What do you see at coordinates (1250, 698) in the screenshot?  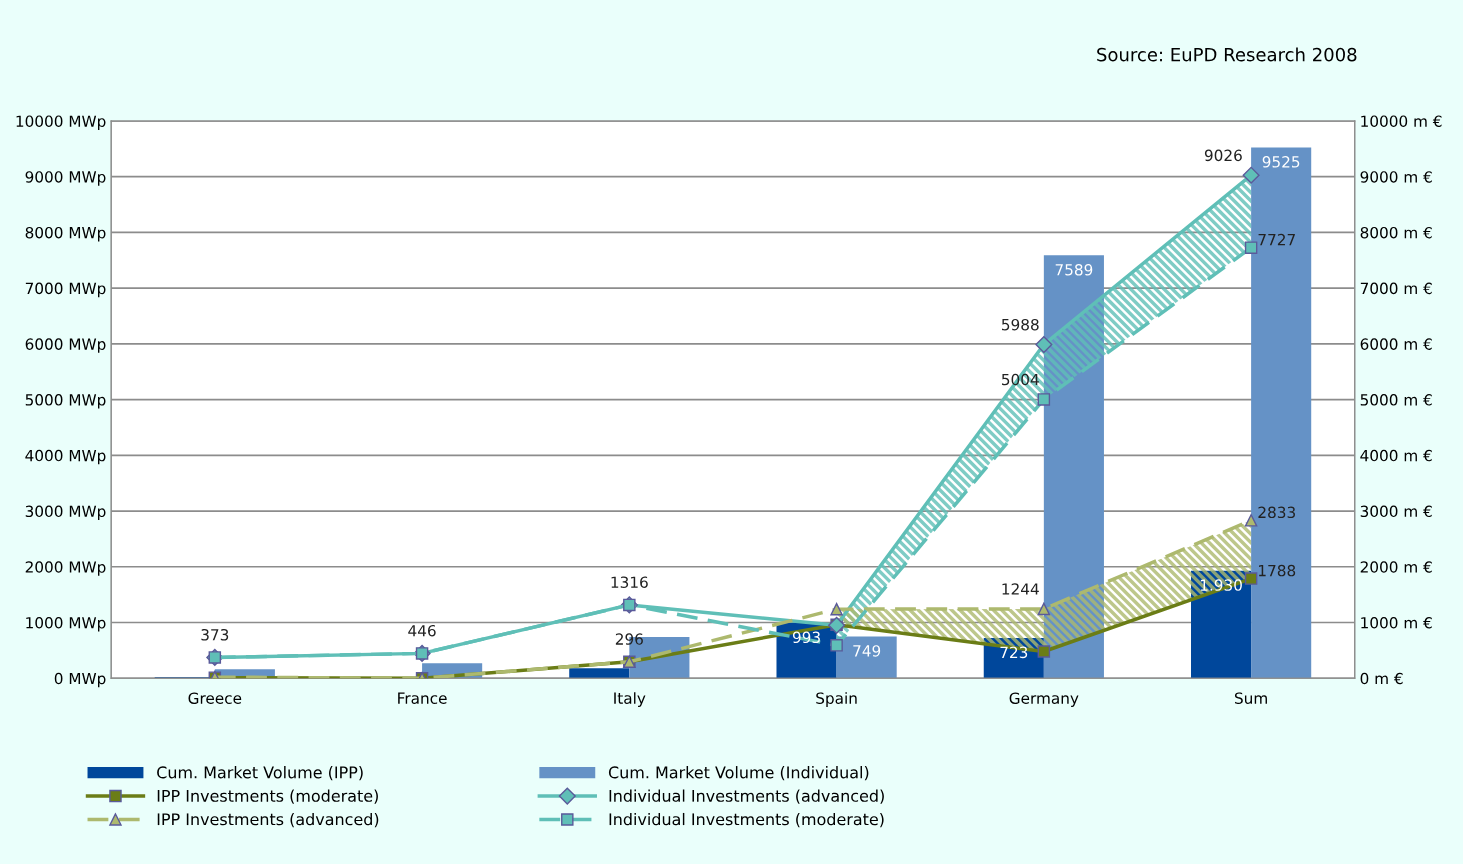 I see `x-tick-label: Sum` at bounding box center [1250, 698].